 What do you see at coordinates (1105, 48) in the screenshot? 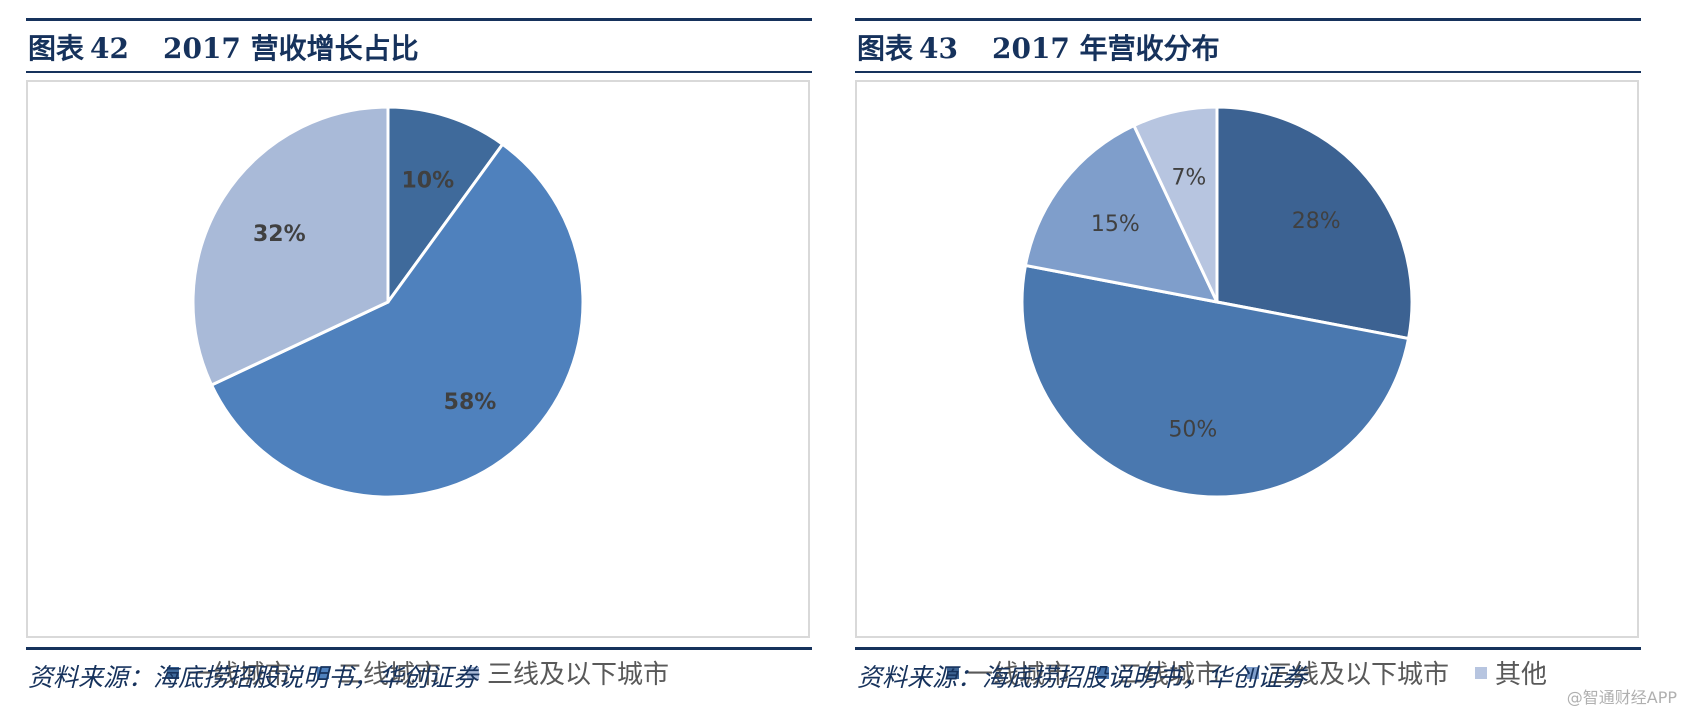
I see `figure-title-text: 2017 年营收分布` at bounding box center [1105, 48].